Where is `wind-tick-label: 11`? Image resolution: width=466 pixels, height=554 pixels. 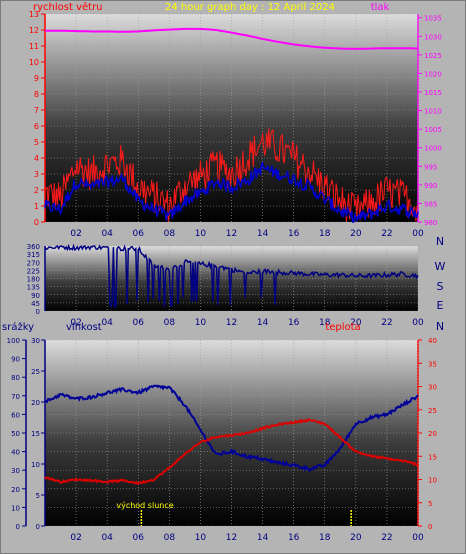 wind-tick-label: 11 is located at coordinates (34, 46).